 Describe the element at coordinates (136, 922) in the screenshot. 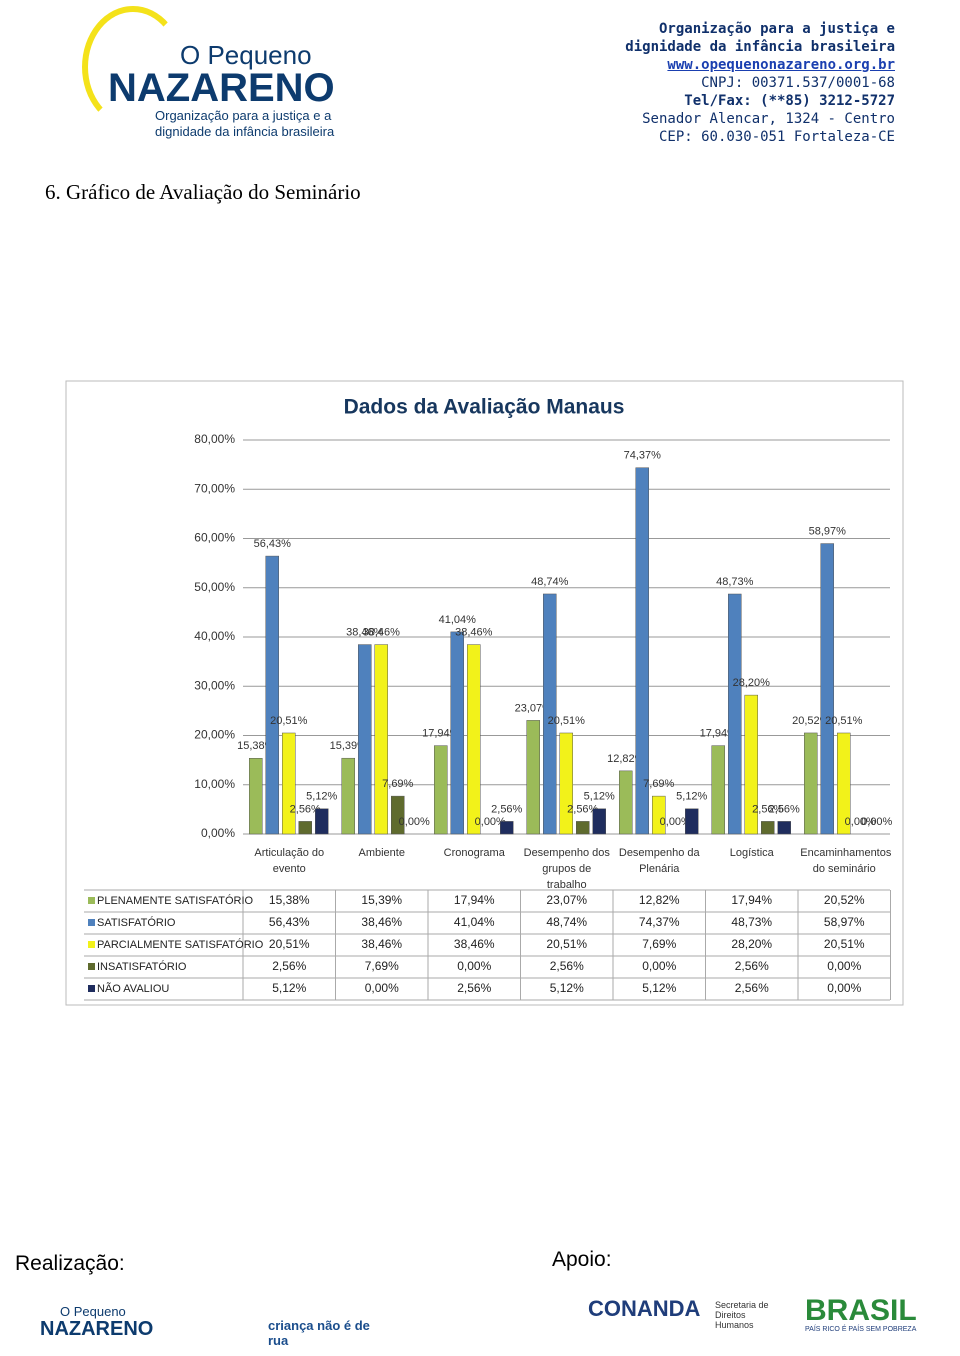

I see `legend-label: SATISFATÓRIO` at that location.